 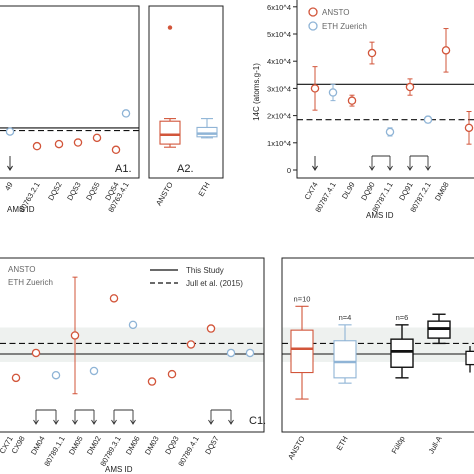 I want to click on c1-tick-label-9: DQ93, so click(x=172, y=445).